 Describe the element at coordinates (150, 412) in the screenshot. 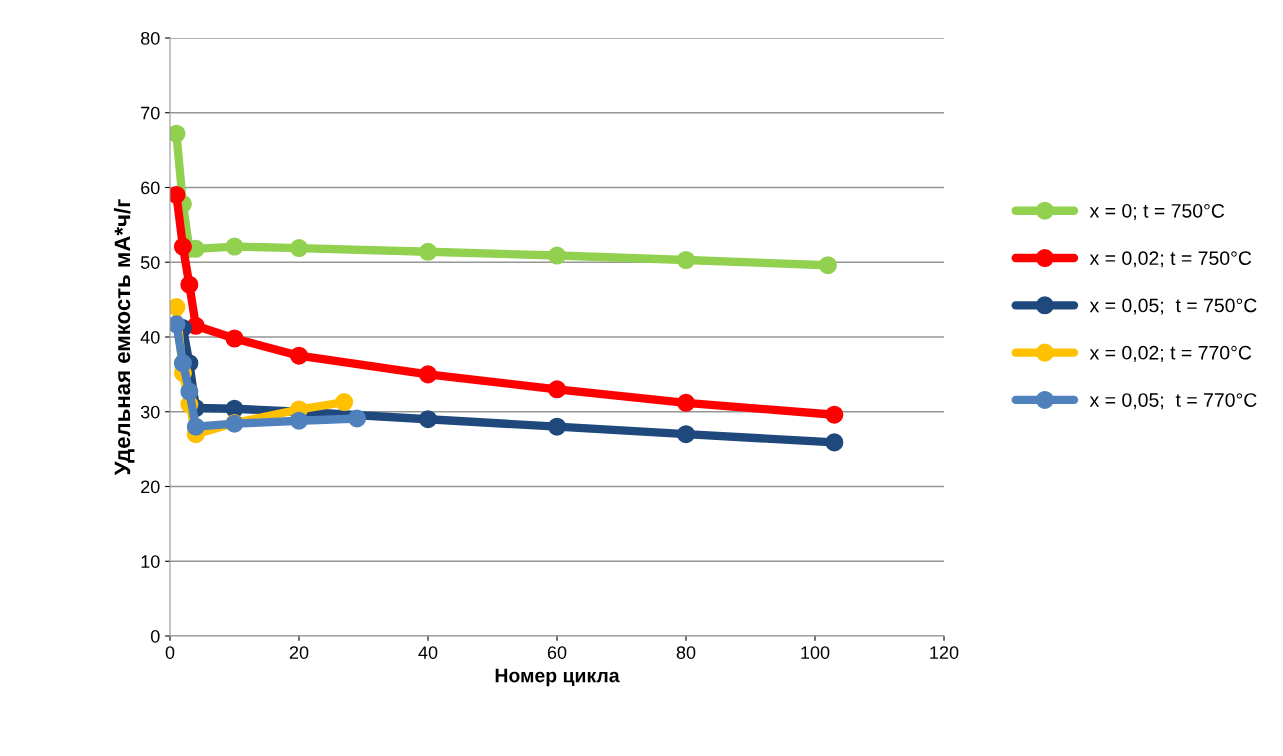

I see `y-tick-label: 30` at that location.